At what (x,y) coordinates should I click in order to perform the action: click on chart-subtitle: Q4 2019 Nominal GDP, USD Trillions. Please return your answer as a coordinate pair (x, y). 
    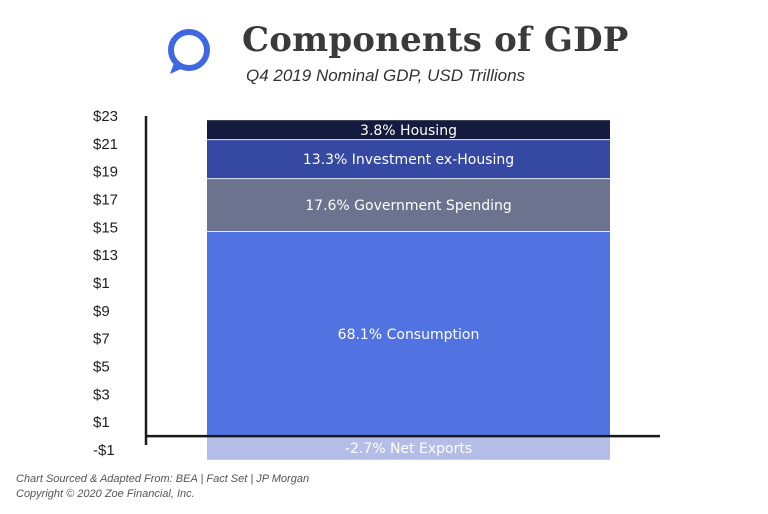
    Looking at the image, I should click on (386, 75).